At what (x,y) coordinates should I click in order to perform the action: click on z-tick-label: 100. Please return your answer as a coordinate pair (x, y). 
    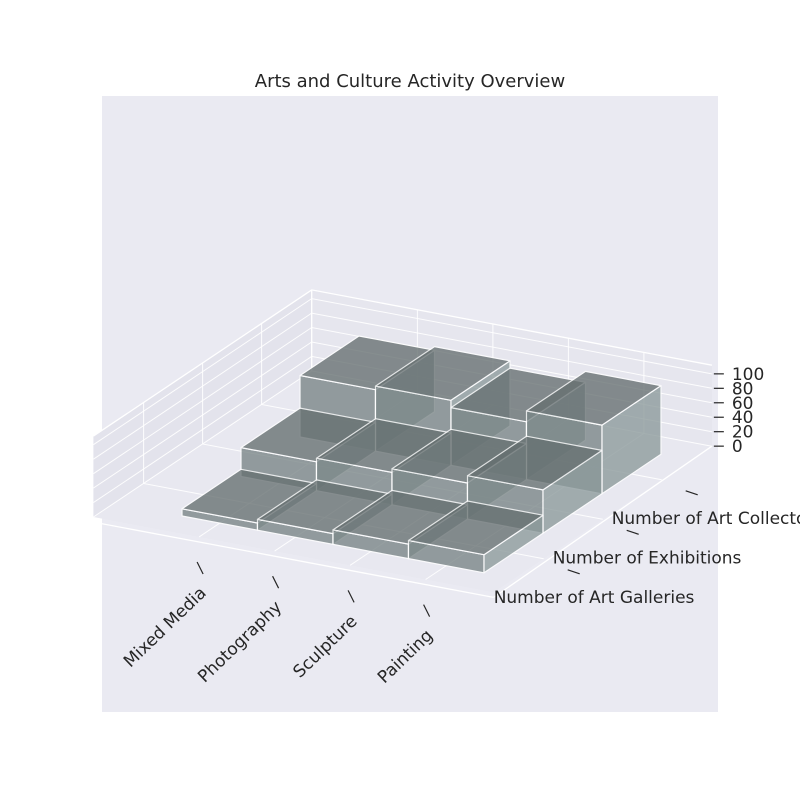
    Looking at the image, I should click on (748, 375).